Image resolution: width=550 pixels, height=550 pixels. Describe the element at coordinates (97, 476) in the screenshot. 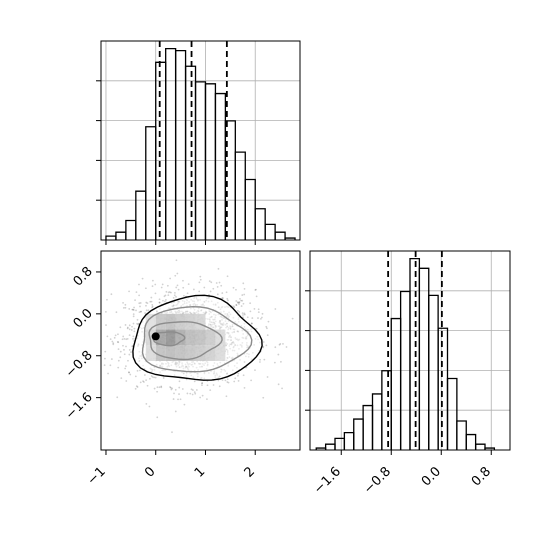

I see `scatter-xtick-label-0: −1` at that location.